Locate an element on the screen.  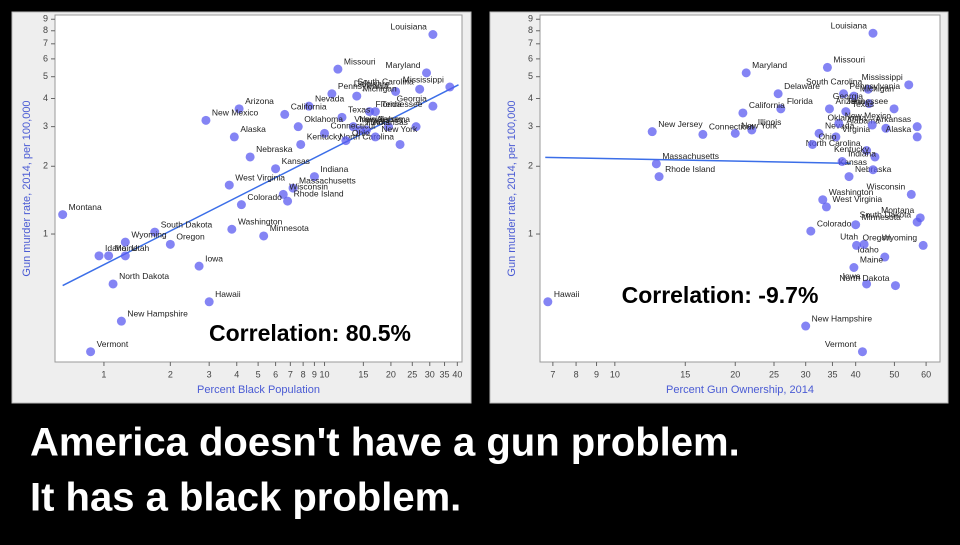
point-label: Connecticut is located at coordinates (732, 127).